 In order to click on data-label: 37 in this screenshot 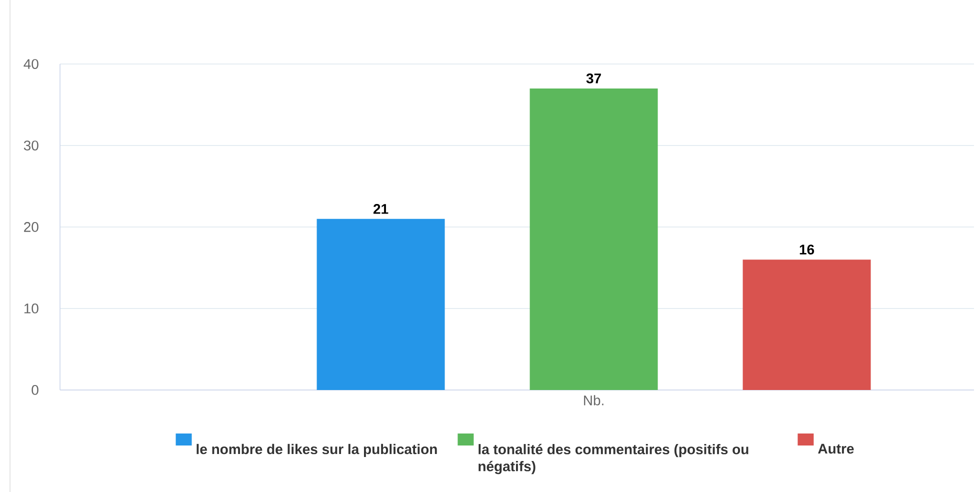, I will do `click(593, 78)`.